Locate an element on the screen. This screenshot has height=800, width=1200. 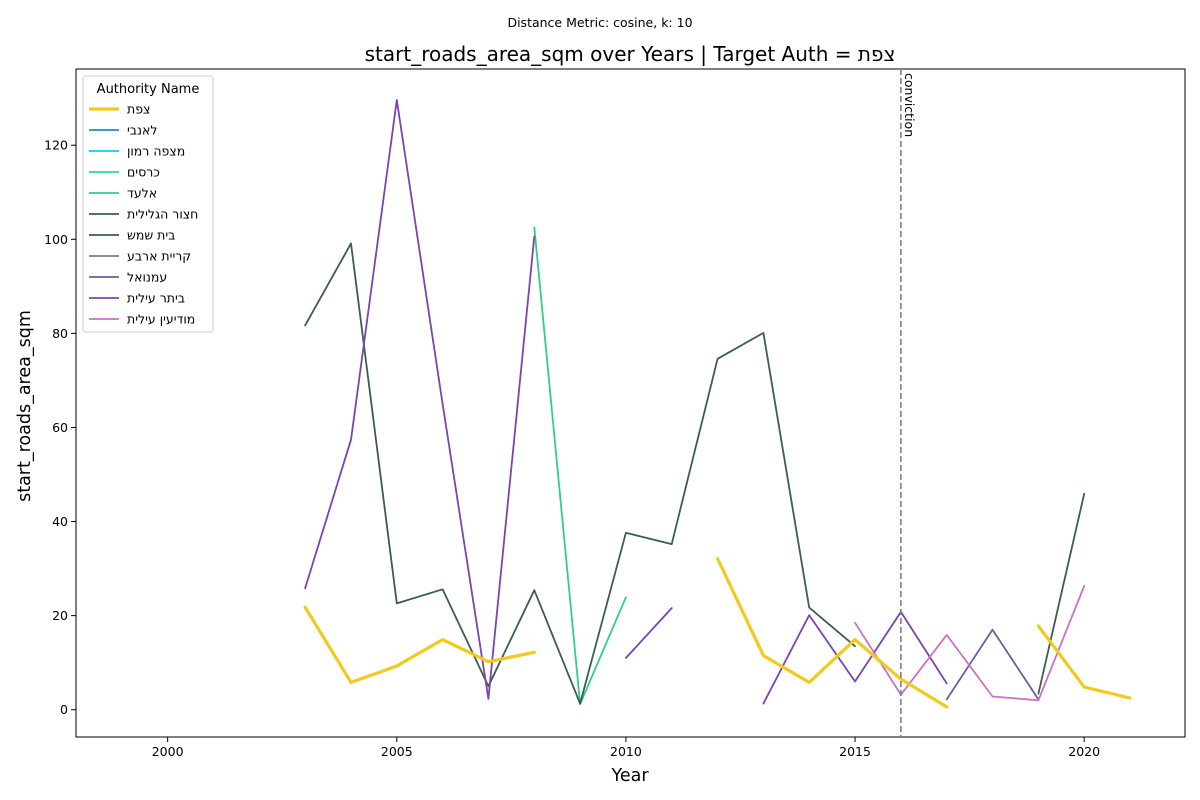
legend-label: מצפה רמון is located at coordinates (156, 151).